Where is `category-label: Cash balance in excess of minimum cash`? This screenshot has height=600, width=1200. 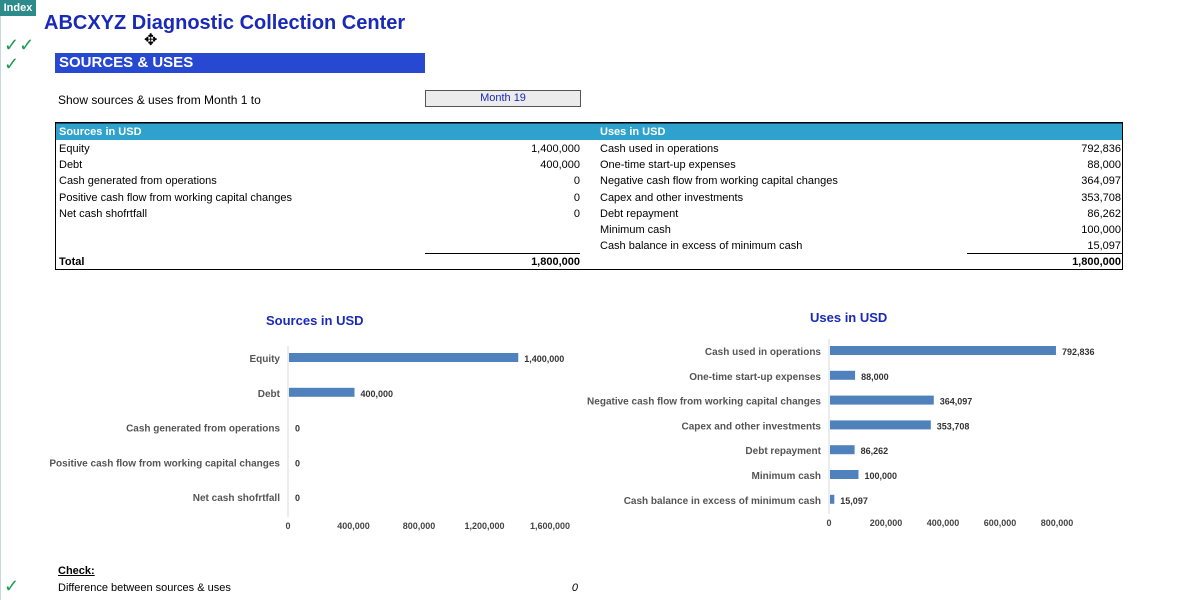 category-label: Cash balance in excess of minimum cash is located at coordinates (722, 501).